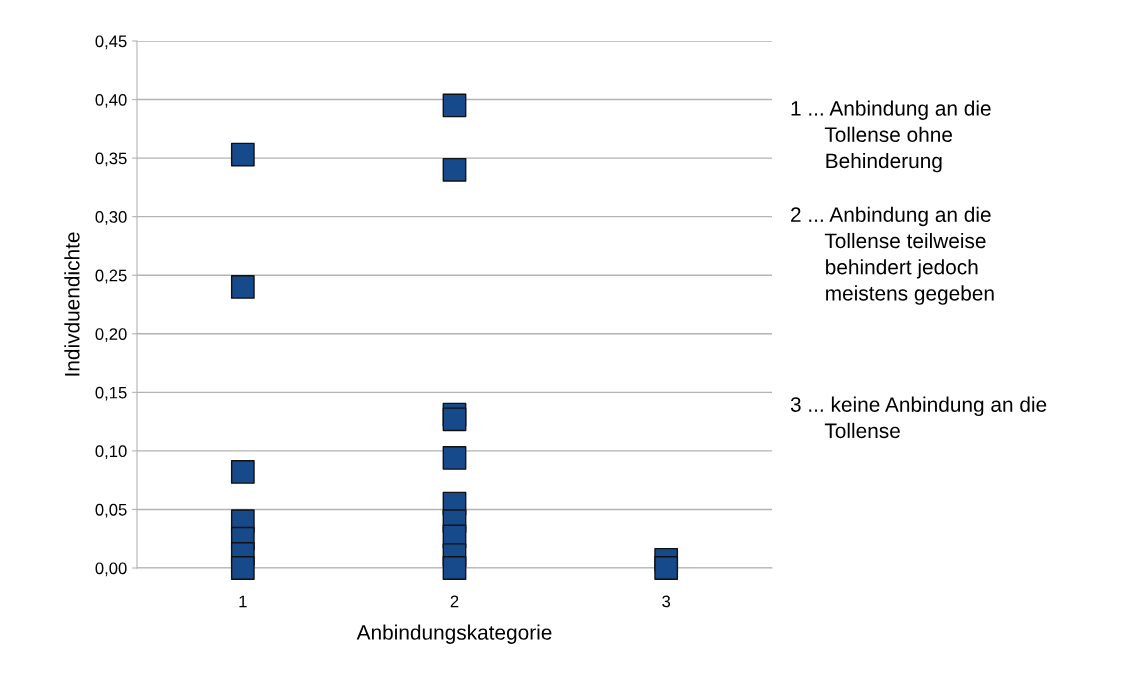  I want to click on y-tick-label: 0,05, so click(111, 510).